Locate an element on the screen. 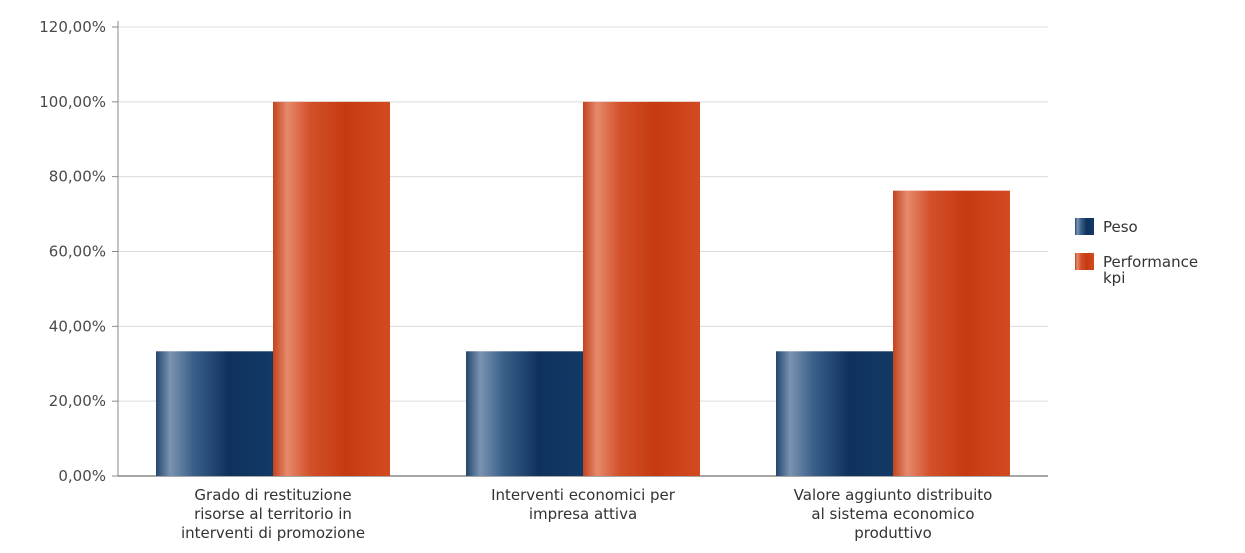 Image resolution: width=1245 pixels, height=553 pixels. x-category-label: Valore aggiunto distribuito is located at coordinates (893, 495).